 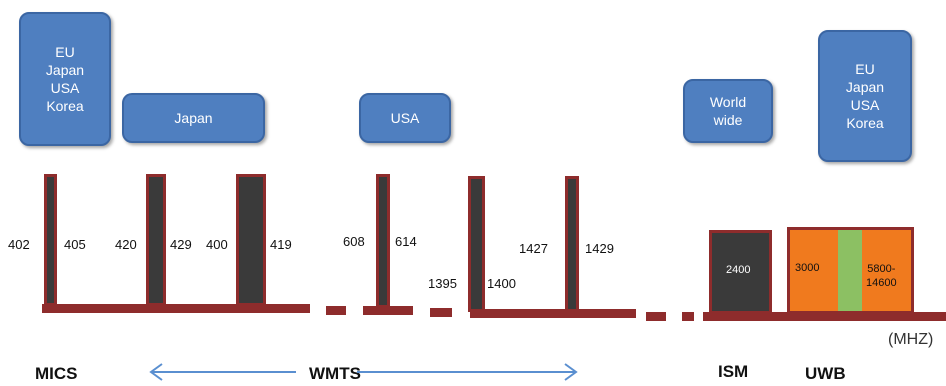 I want to click on band-label-ism: ISM, so click(x=733, y=371).